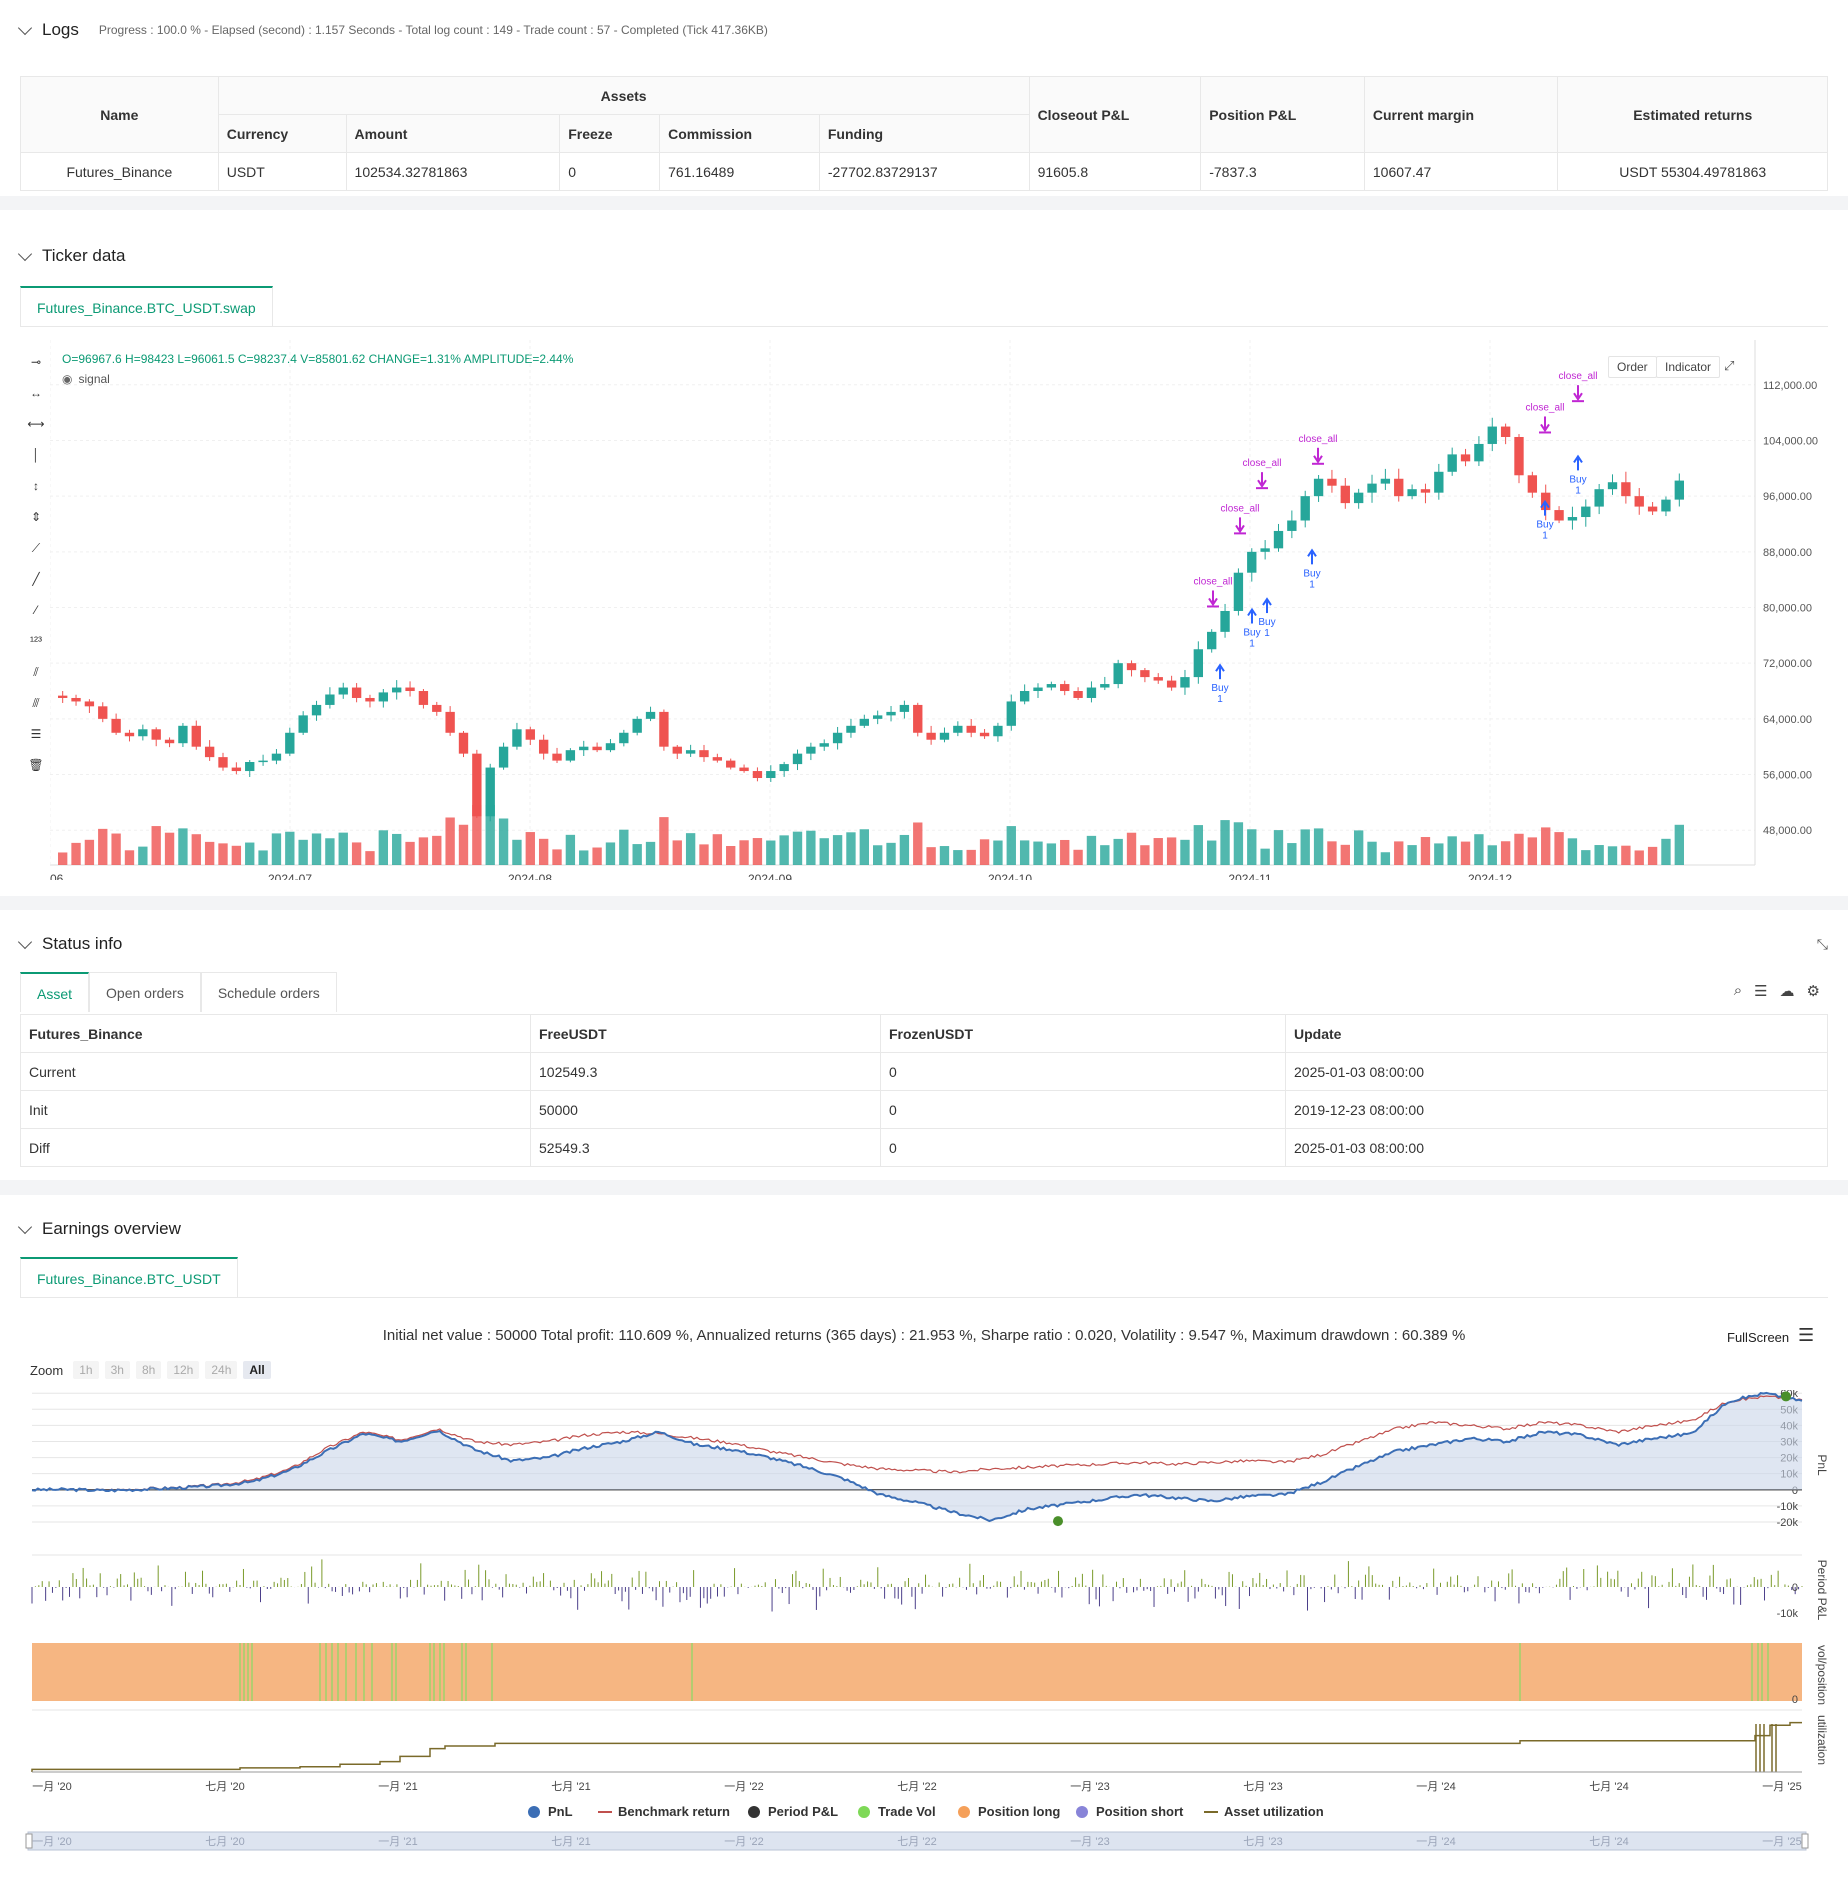  Describe the element at coordinates (36, 702) in the screenshot. I see `fib-icon: ⫻` at that location.